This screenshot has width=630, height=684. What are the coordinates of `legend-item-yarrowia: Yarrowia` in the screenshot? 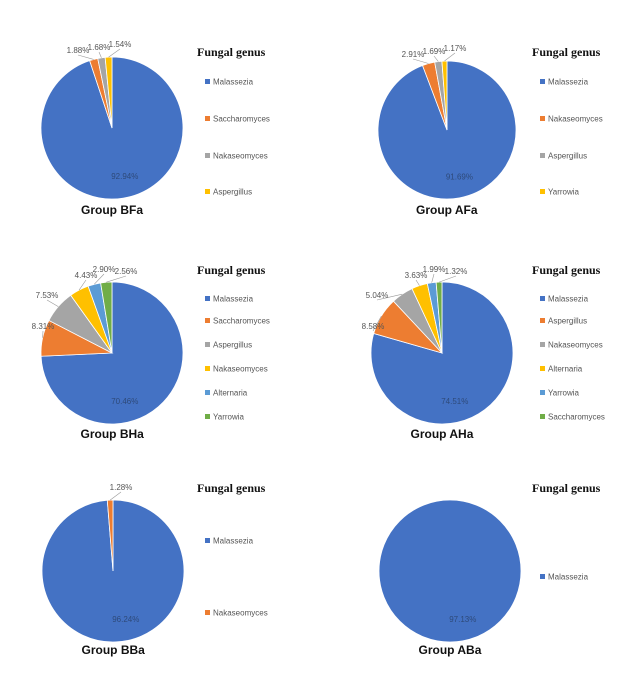 It's located at (559, 191).